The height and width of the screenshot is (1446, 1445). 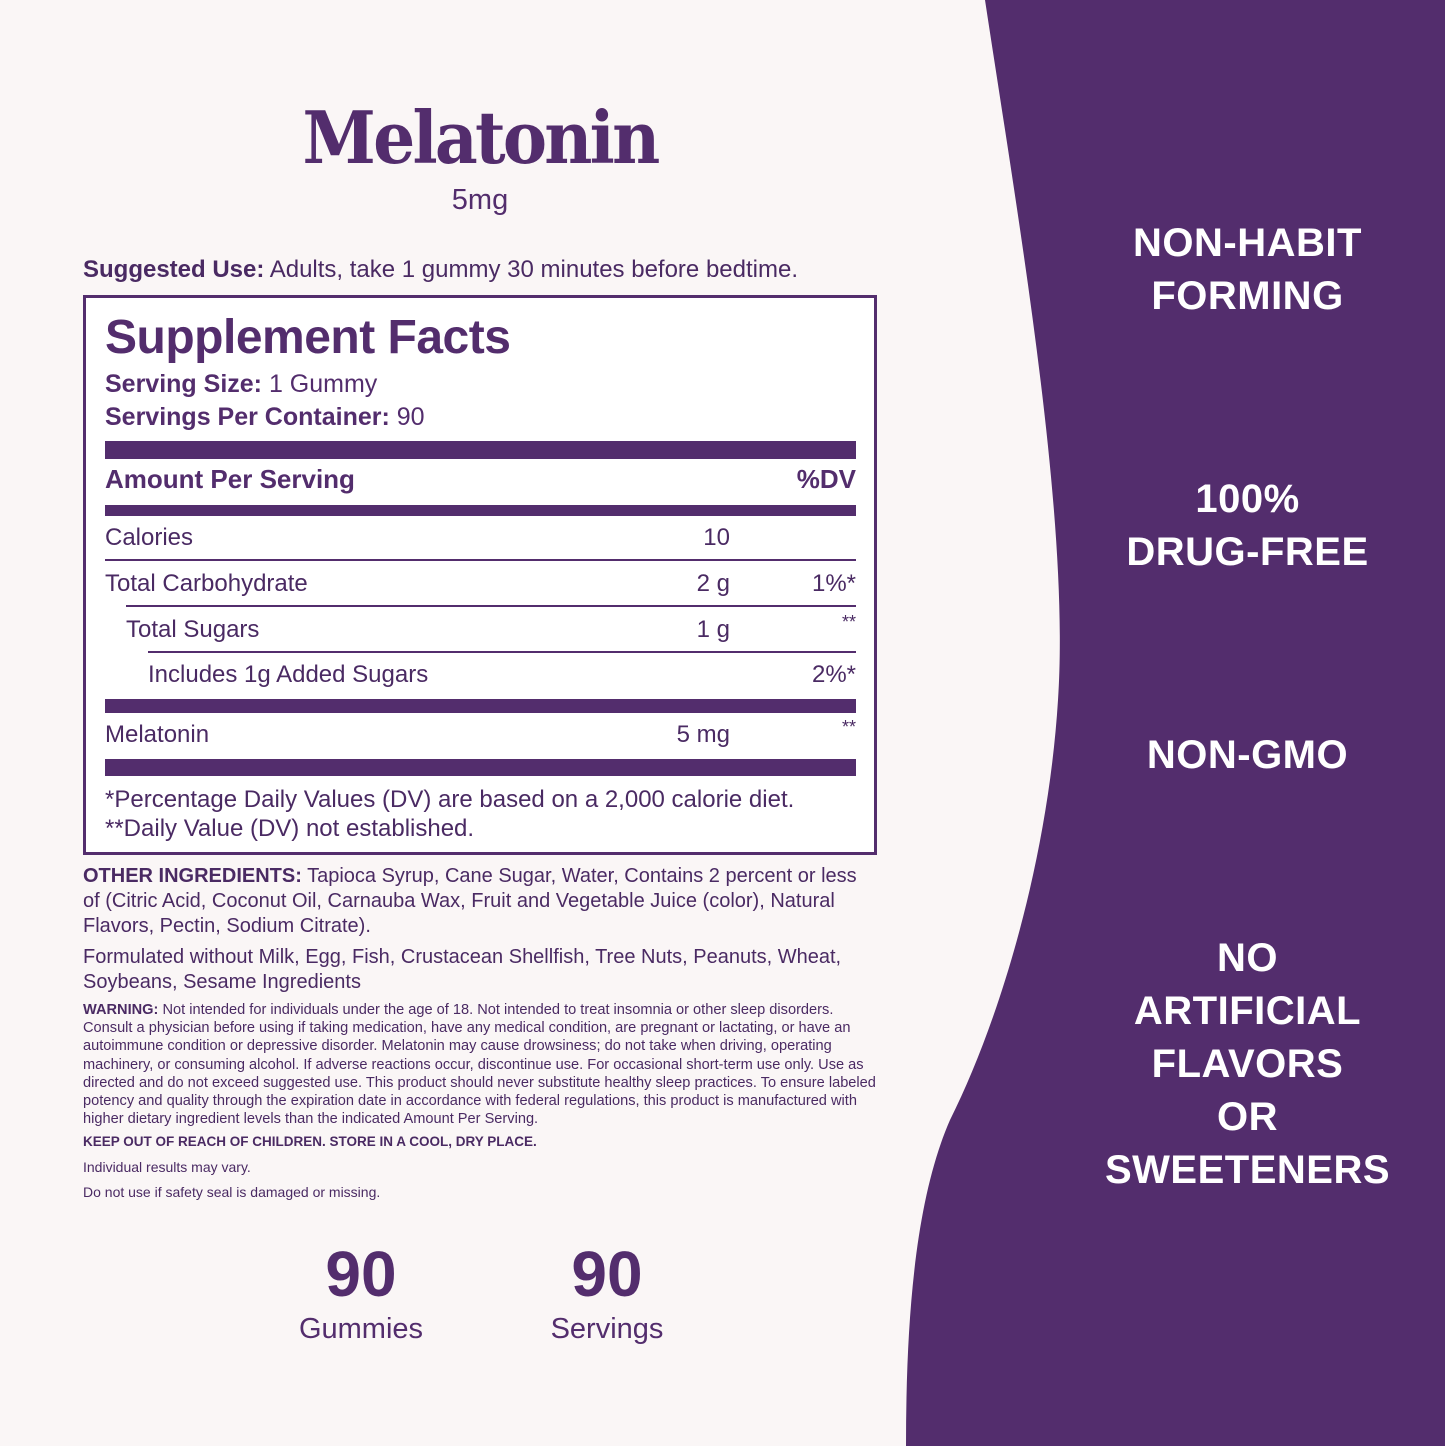 I want to click on claim-non-gmo: NON-GMO, so click(x=1247, y=755).